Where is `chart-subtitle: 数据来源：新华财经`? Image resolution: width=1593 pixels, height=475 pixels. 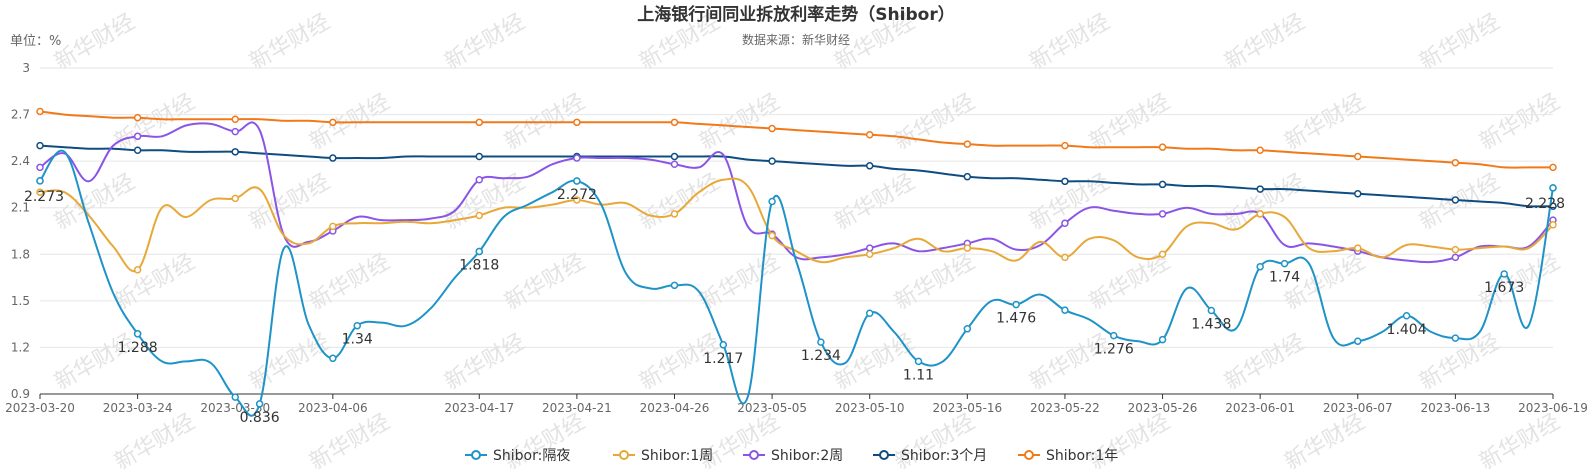 chart-subtitle: 数据来源：新华财经 is located at coordinates (796, 39).